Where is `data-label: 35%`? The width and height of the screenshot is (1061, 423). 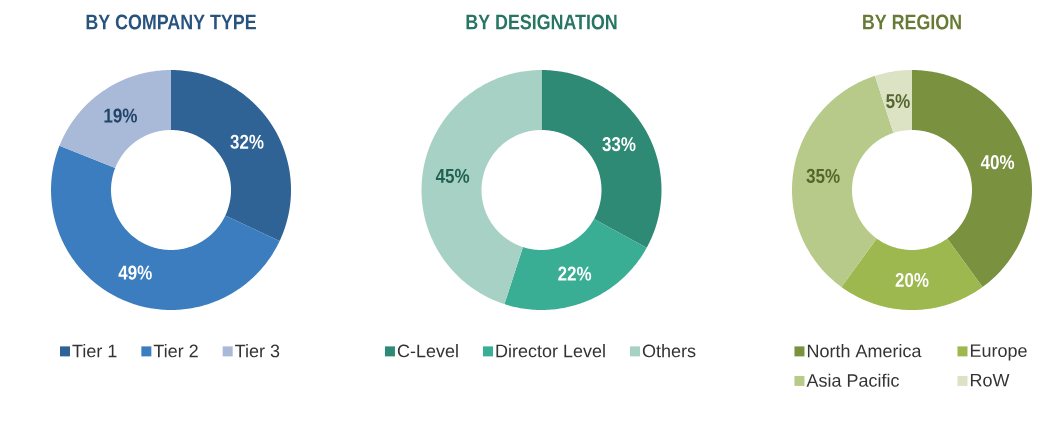 data-label: 35% is located at coordinates (823, 176).